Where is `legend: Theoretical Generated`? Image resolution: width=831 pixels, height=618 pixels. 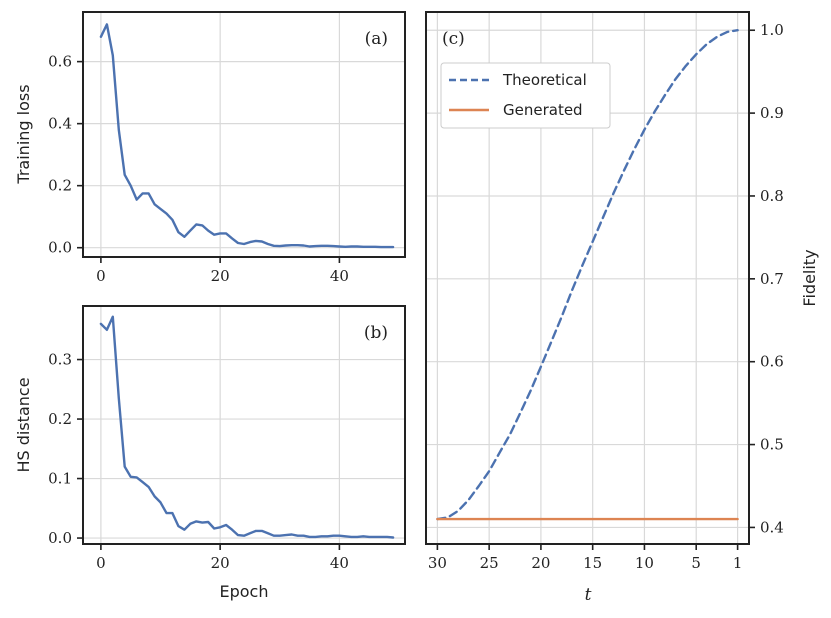 legend: Theoretical Generated is located at coordinates (525, 95).